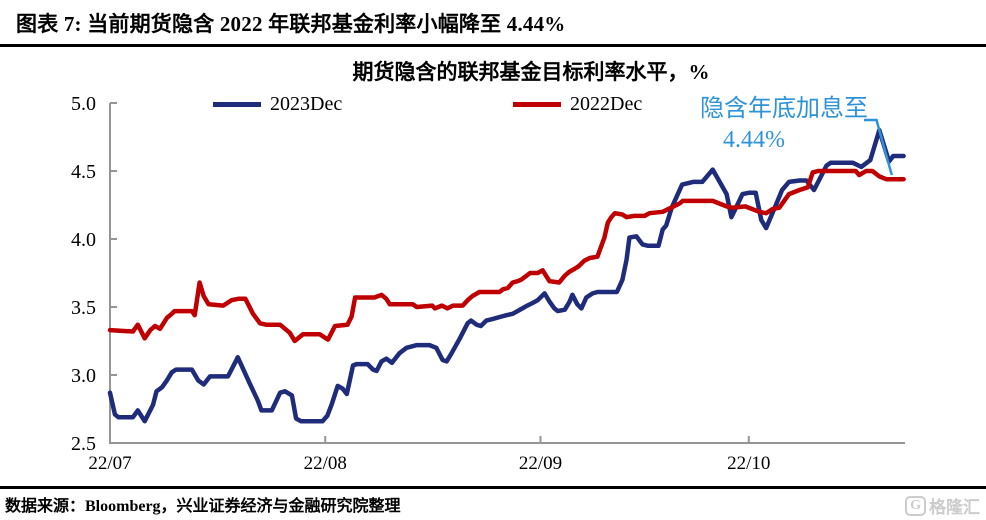  What do you see at coordinates (325, 463) in the screenshot?
I see `x-tick-label: 22/08` at bounding box center [325, 463].